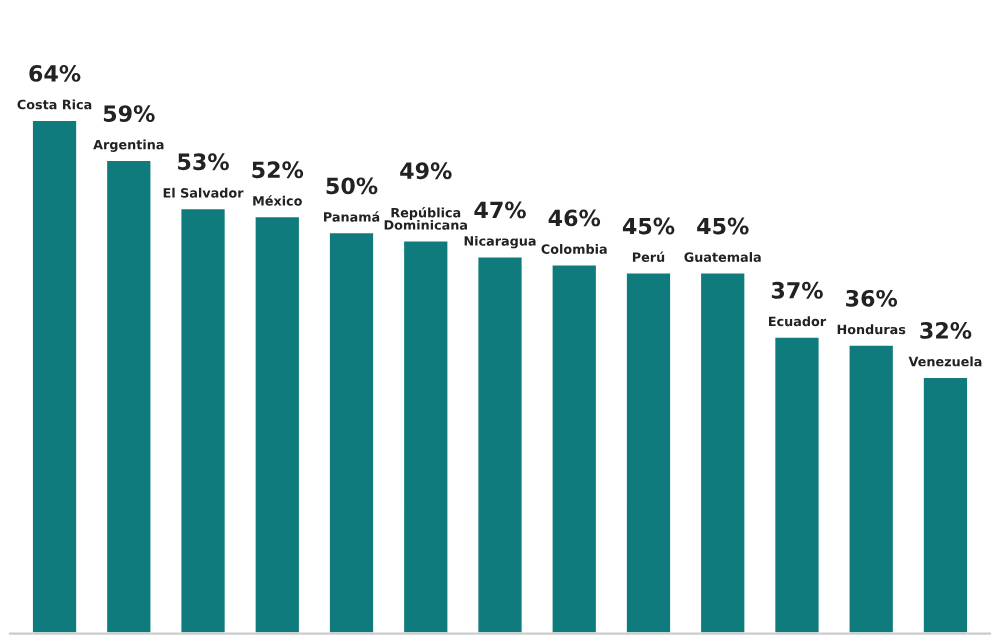 The height and width of the screenshot is (640, 1000). I want to click on data-label: 53%, so click(203, 162).